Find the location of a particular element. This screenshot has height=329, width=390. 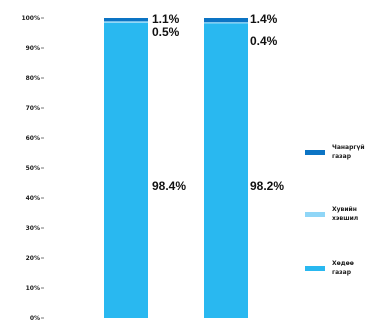

legend-label: Чанаргүй газар is located at coordinates (348, 152).